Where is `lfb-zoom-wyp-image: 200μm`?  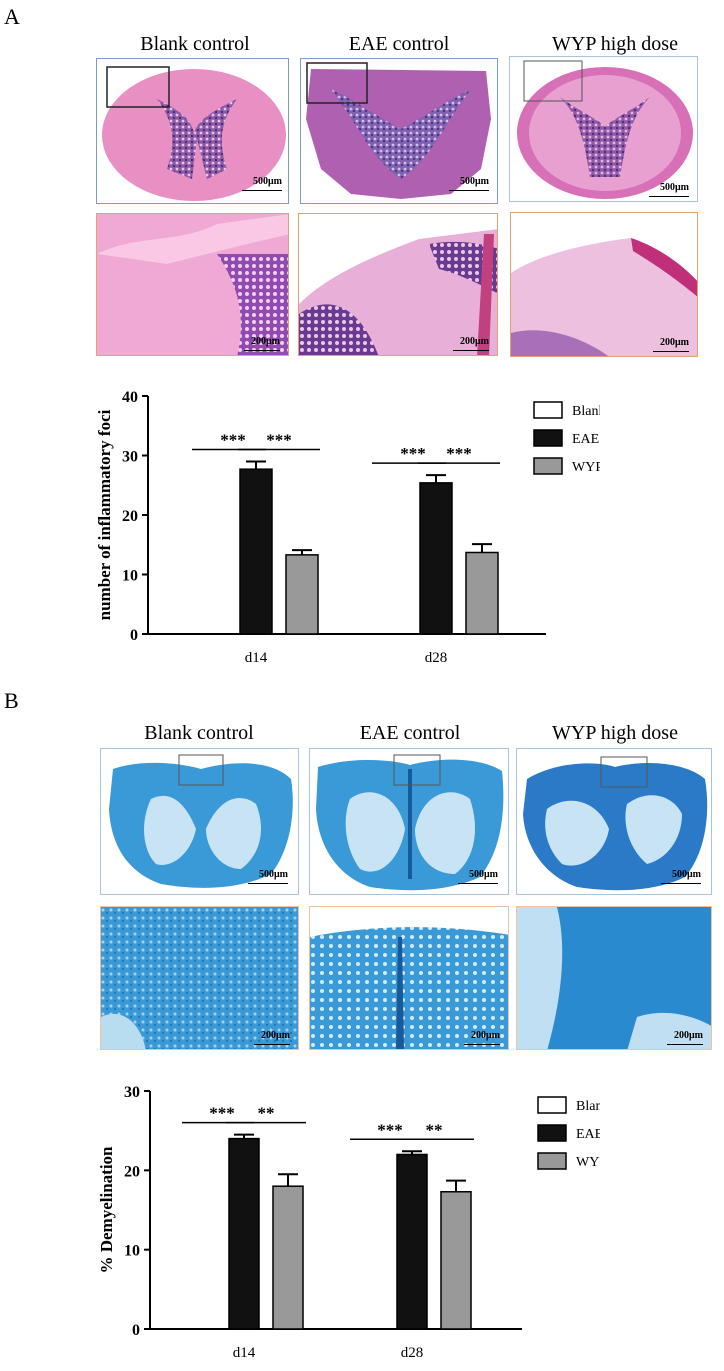 lfb-zoom-wyp-image: 200μm is located at coordinates (614, 978).